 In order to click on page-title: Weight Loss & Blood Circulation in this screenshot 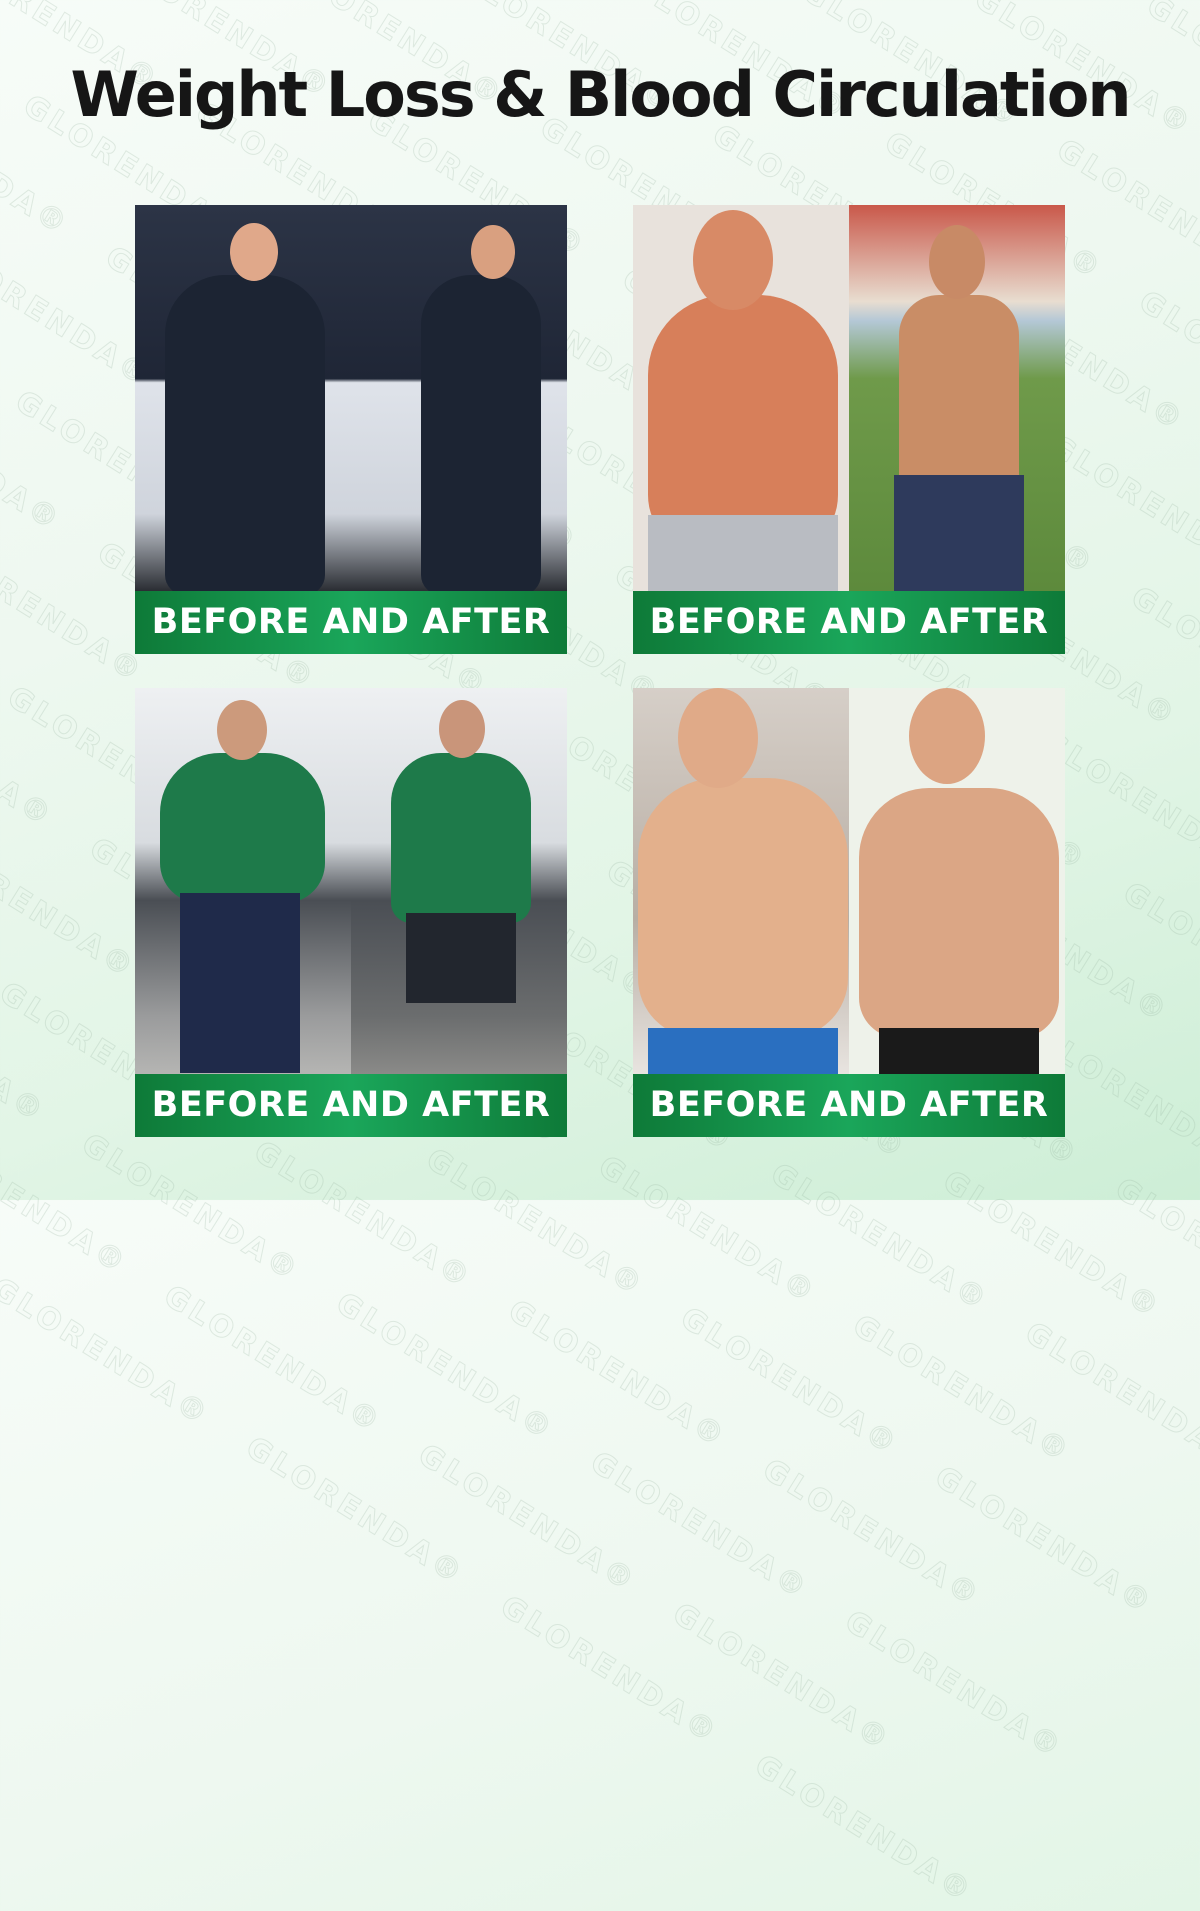, I will do `click(601, 94)`.